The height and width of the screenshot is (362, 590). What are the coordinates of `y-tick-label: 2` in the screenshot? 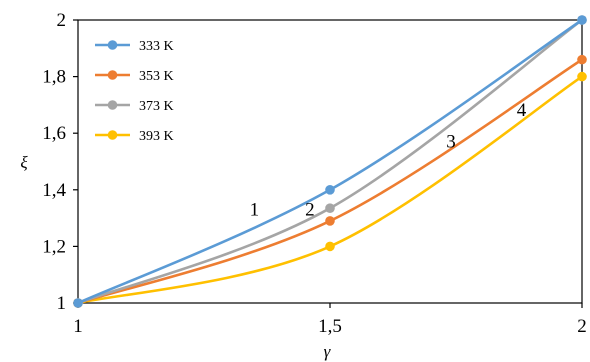 It's located at (62, 20).